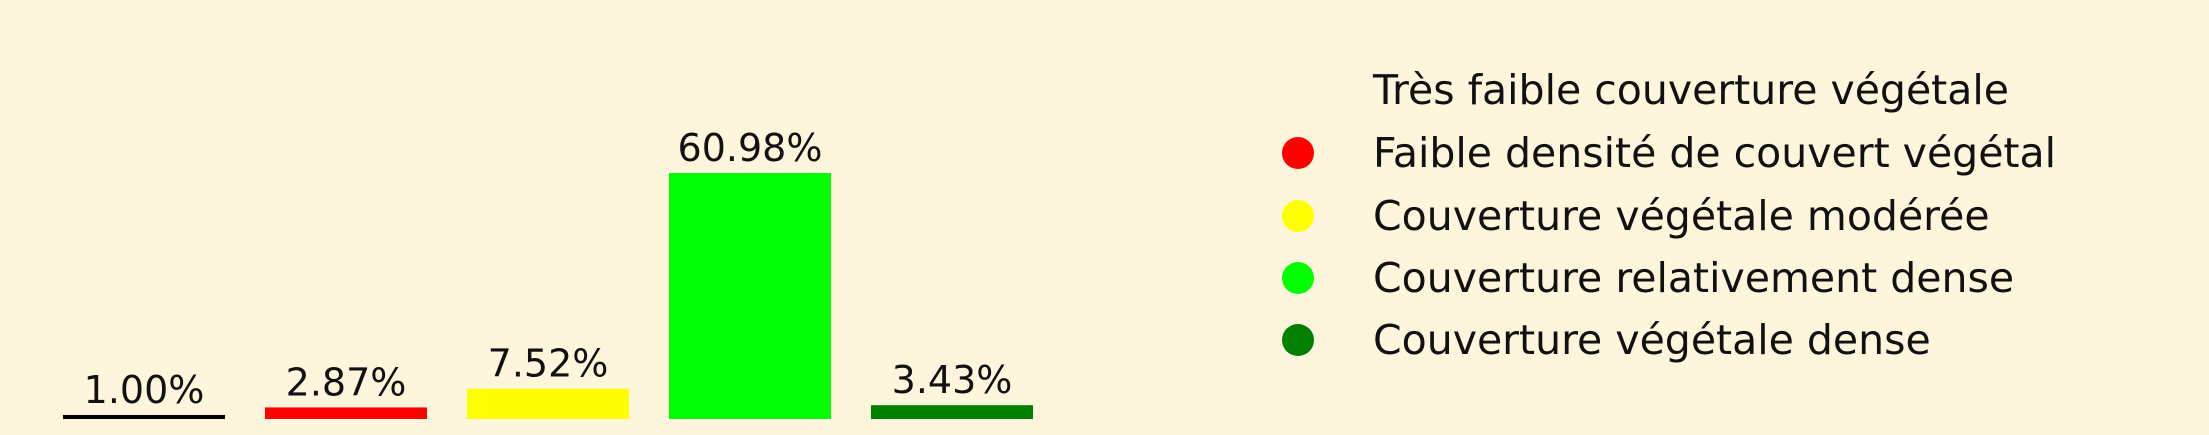 The image size is (2209, 435). Describe the element at coordinates (1690, 90) in the screenshot. I see `legend-label: Très faible couverture végétale` at that location.